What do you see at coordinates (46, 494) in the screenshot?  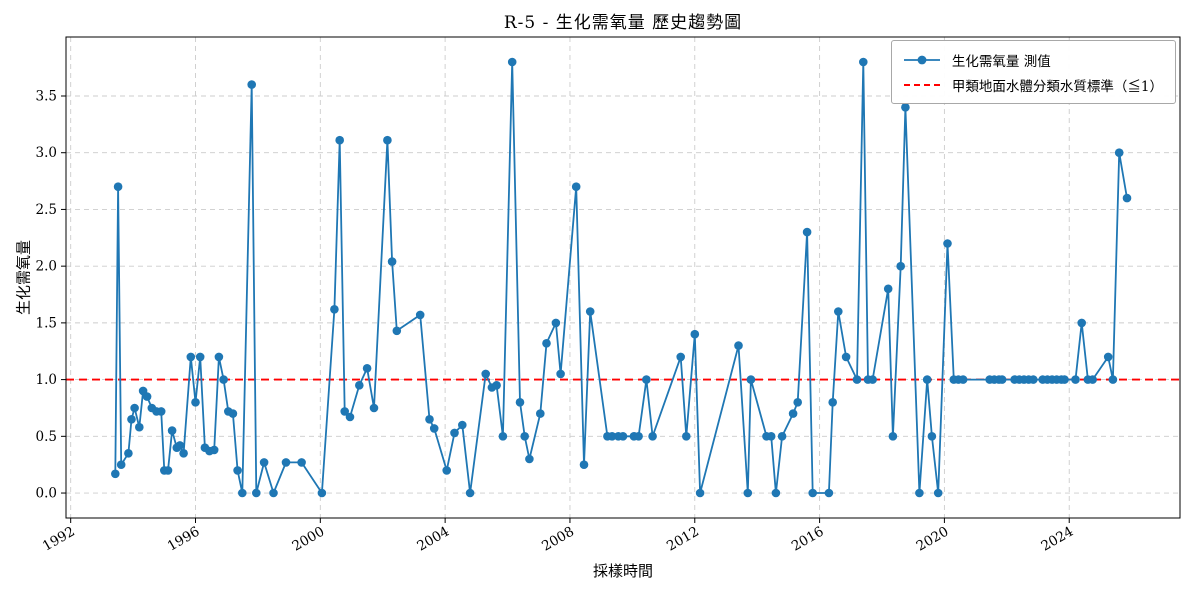 I see `y-tick-label: 0.0` at bounding box center [46, 494].